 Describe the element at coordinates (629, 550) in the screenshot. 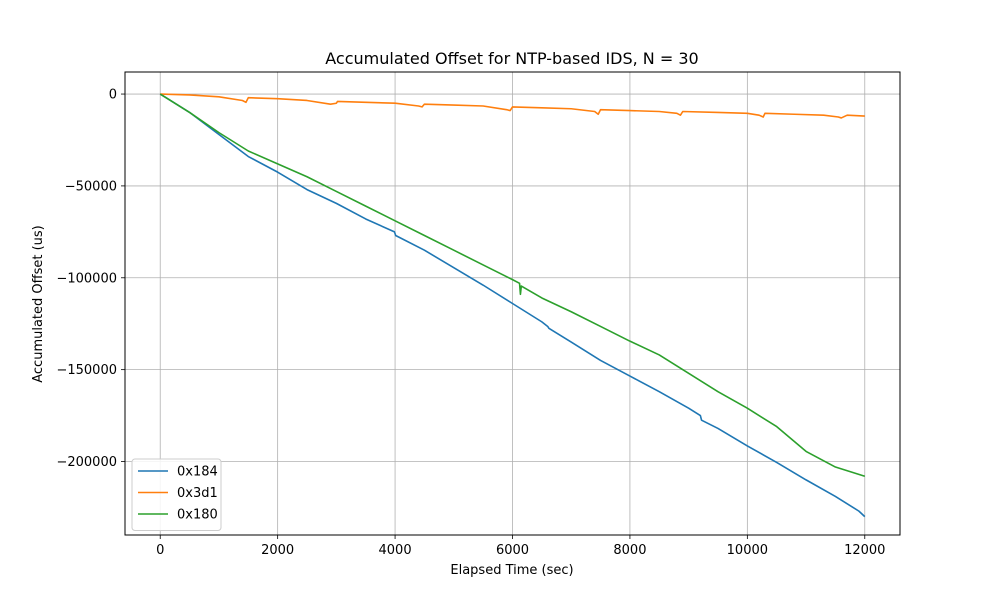

I see `x-tick-label: 8000` at that location.